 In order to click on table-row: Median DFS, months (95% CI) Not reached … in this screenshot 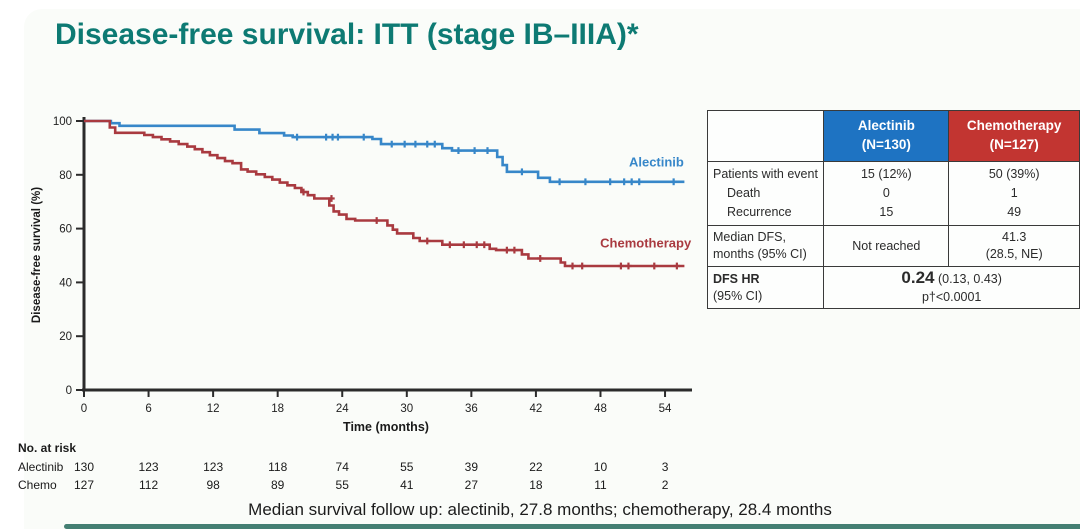, I will do `click(893, 246)`.